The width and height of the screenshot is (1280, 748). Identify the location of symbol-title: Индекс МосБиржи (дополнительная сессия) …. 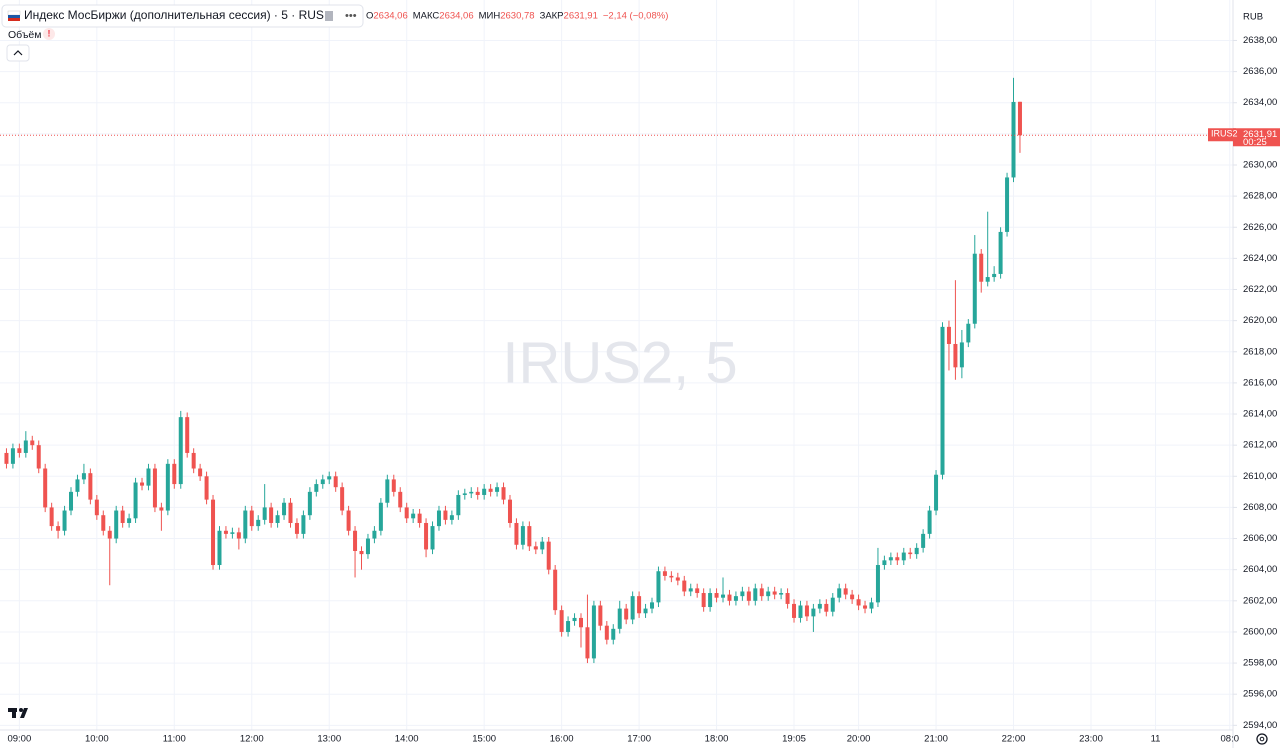
(174, 15).